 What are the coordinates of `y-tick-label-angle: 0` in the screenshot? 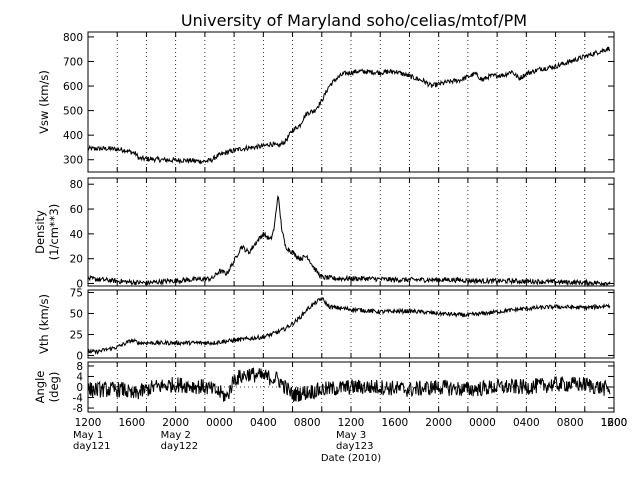 It's located at (79, 388).